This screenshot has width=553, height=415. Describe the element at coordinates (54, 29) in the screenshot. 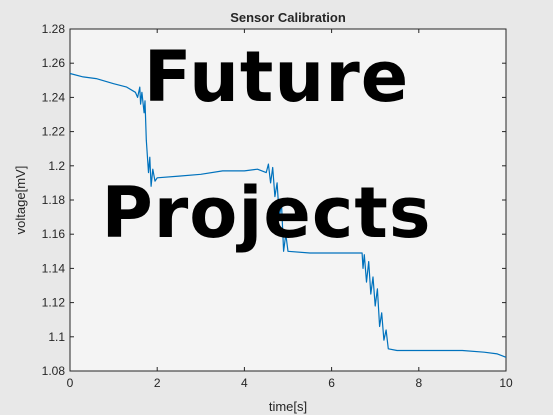

I see `y-tick-label: 1.28` at that location.